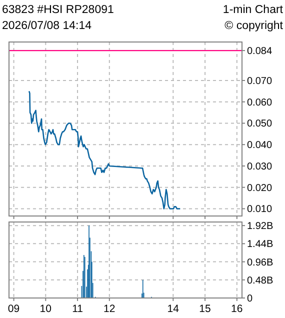 The height and width of the screenshot is (318, 285). Describe the element at coordinates (46, 309) in the screenshot. I see `x-tick-label: 10` at that location.